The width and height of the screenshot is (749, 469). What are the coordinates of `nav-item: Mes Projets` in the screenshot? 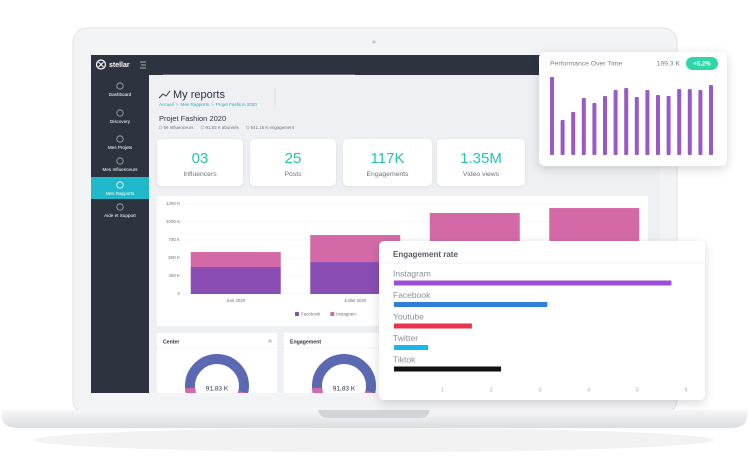 It's located at (120, 147).